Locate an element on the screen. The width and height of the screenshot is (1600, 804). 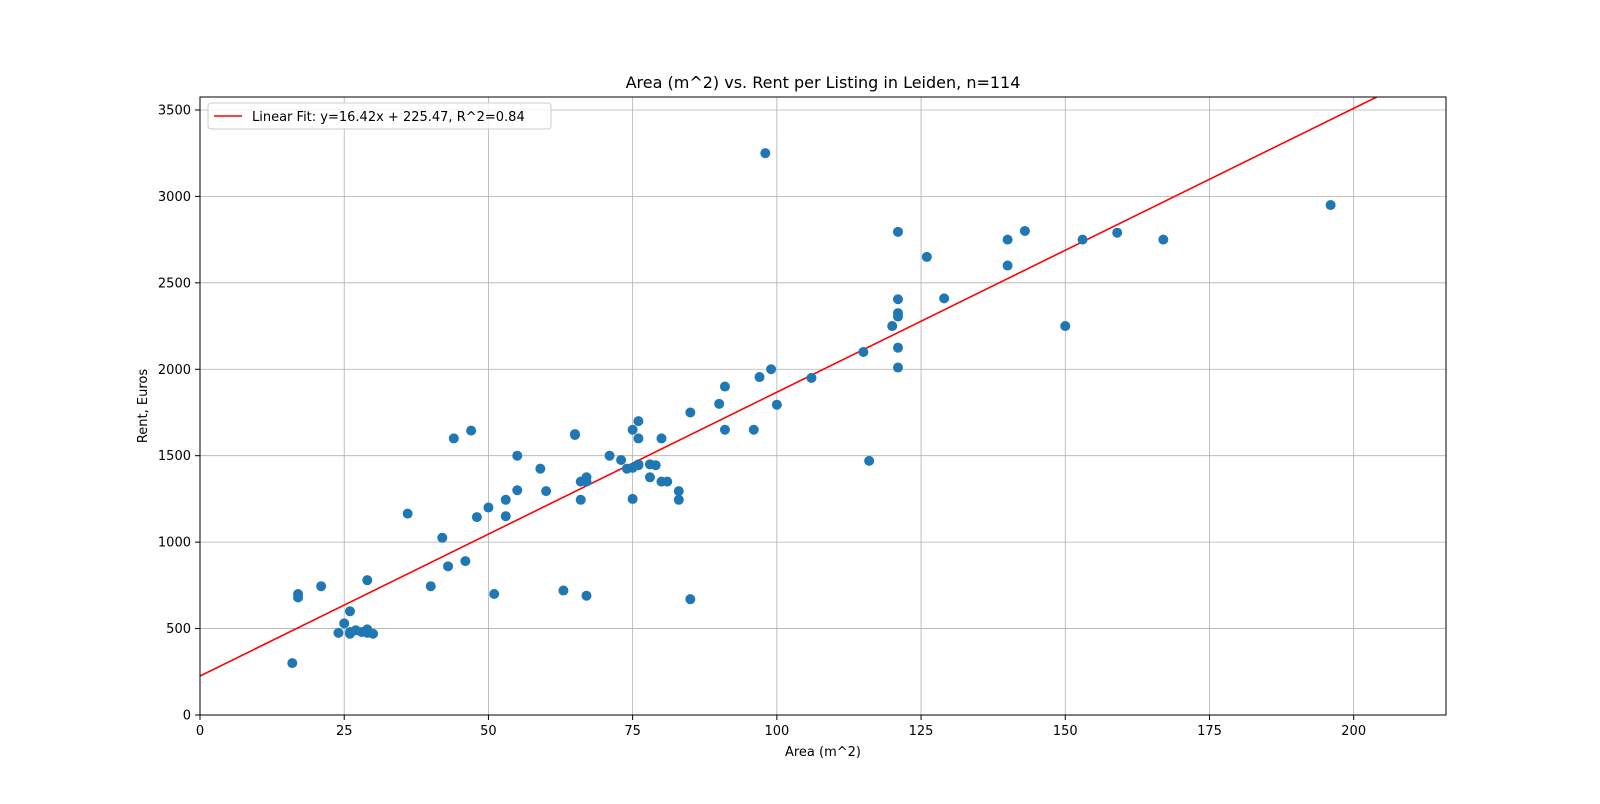
y-tick-label: 3000 is located at coordinates (174, 197).